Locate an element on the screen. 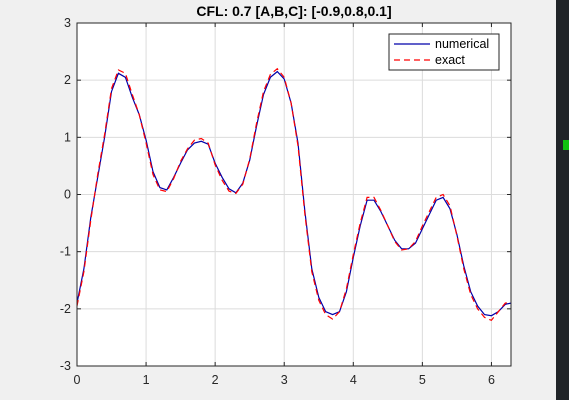  y-tick-label-2: -1 is located at coordinates (65, 252).